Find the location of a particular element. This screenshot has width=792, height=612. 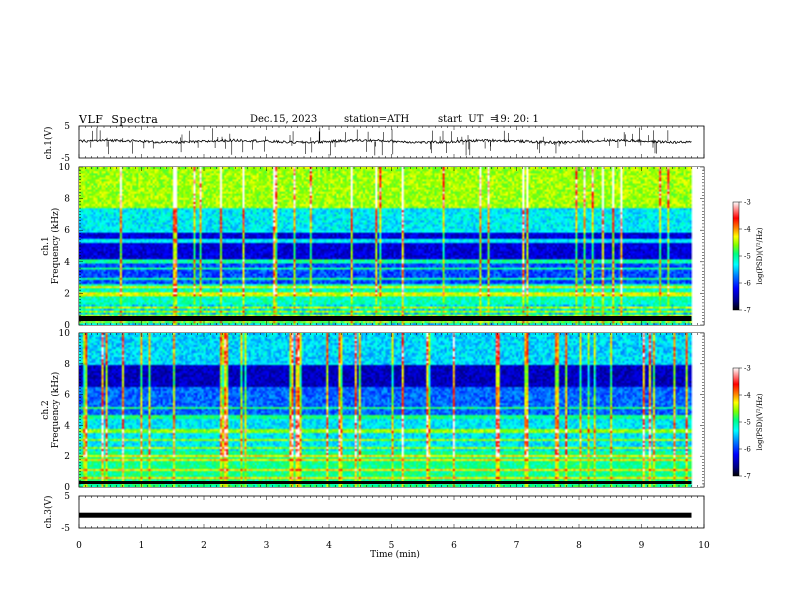

start-time-value: 19: 20: 1 is located at coordinates (516, 119).